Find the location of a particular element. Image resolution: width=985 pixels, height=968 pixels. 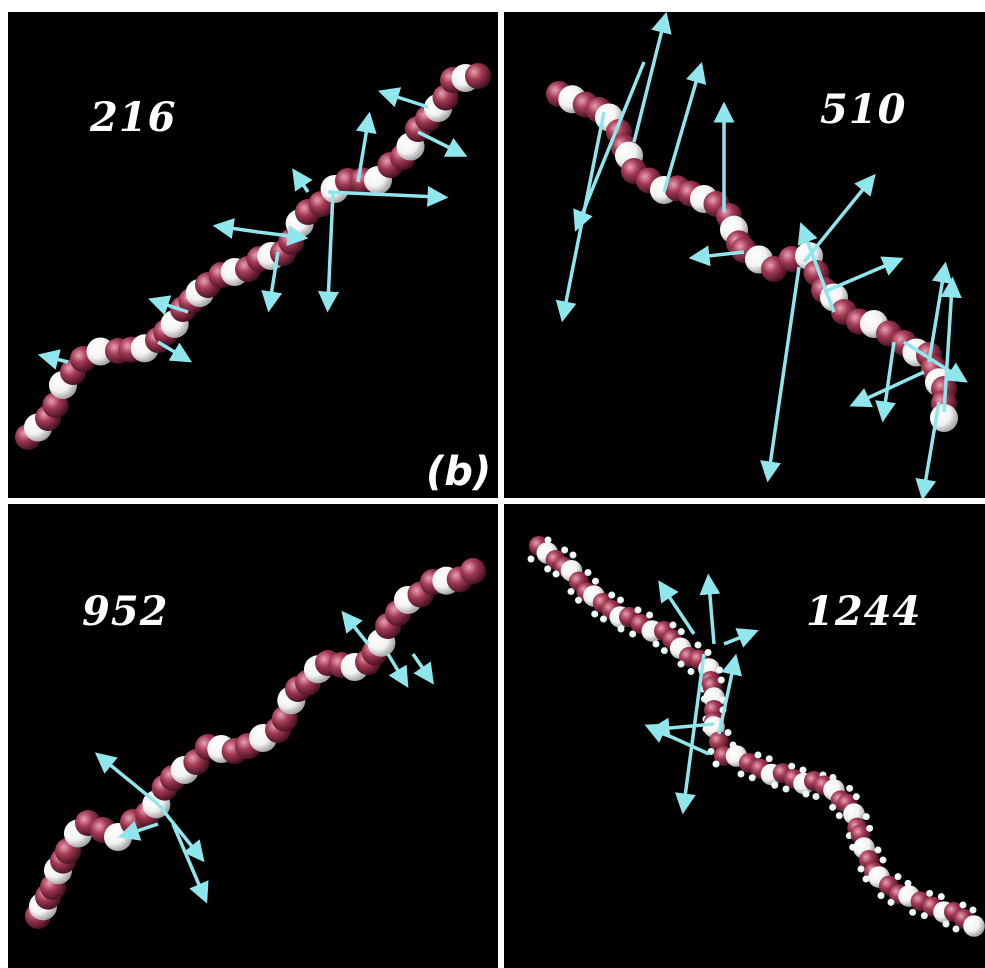

frame-label-952: 952 is located at coordinates (125, 611).